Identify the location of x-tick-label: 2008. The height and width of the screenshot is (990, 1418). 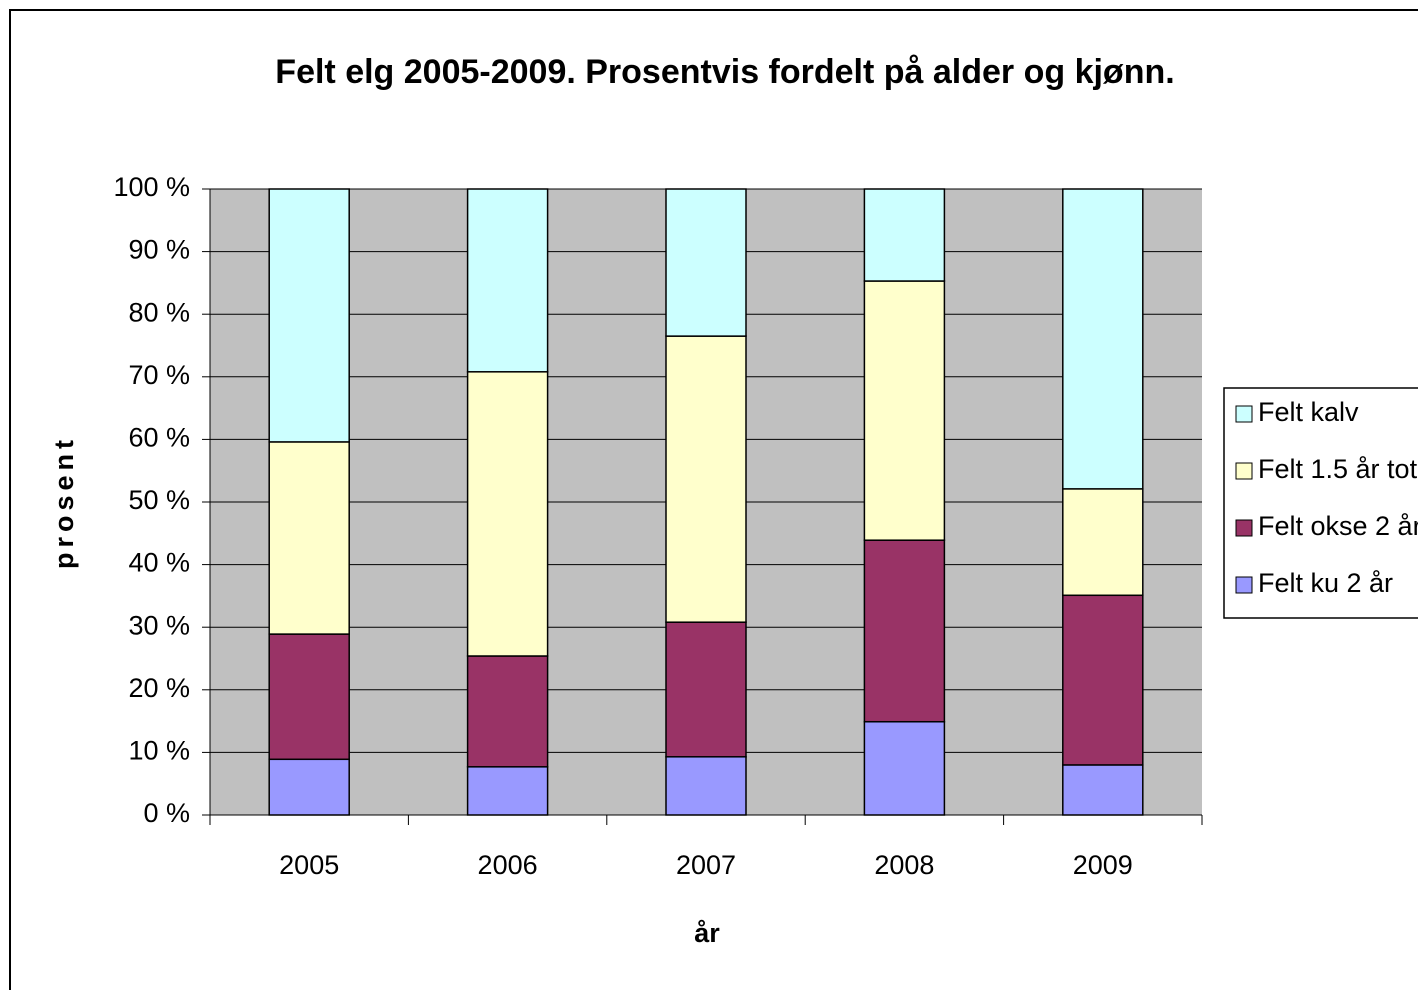
(904, 865).